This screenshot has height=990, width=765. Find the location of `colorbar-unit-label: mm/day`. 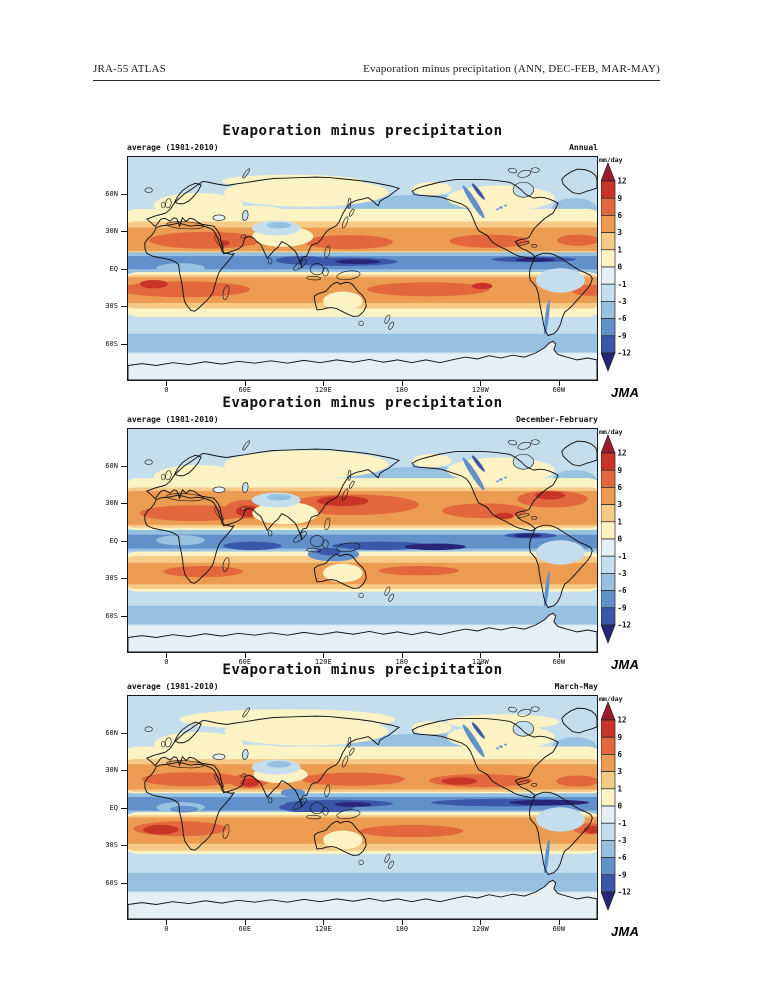

colorbar-unit-label: mm/day is located at coordinates (611, 432).